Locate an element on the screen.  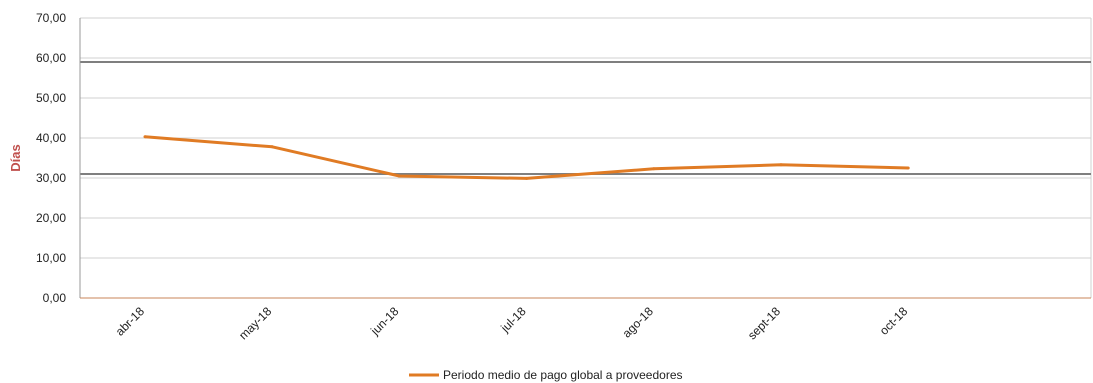
x-tick-label: abr-18 is located at coordinates (130, 321).